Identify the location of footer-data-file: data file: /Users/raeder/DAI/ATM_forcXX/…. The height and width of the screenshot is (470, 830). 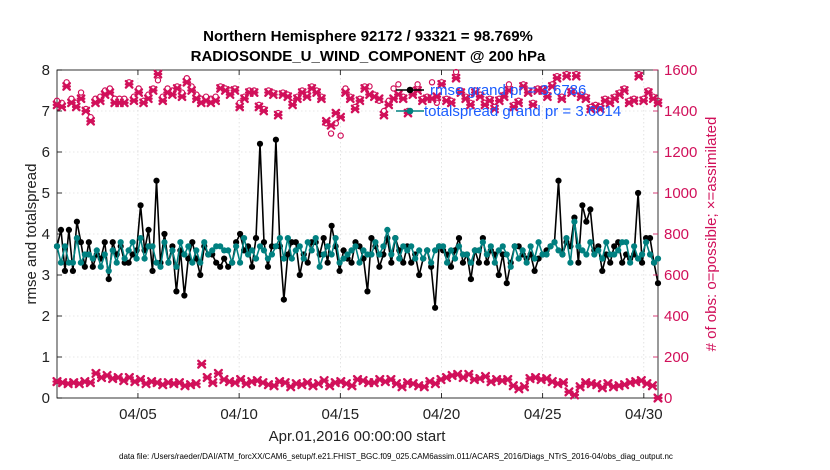
(396, 456).